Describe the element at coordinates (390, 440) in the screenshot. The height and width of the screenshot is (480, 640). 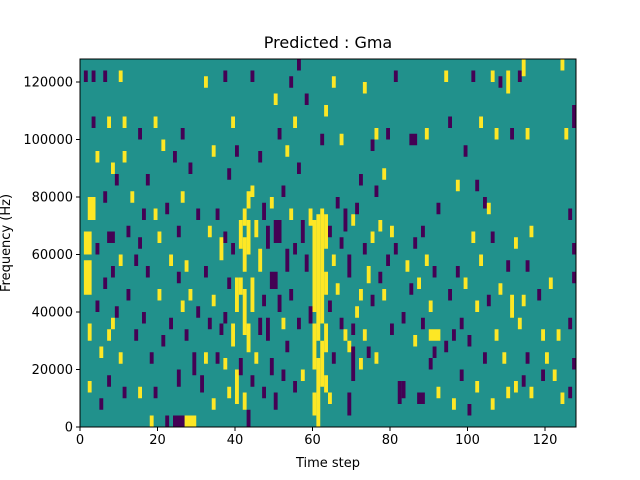
I see `x-tick-label: 80` at that location.